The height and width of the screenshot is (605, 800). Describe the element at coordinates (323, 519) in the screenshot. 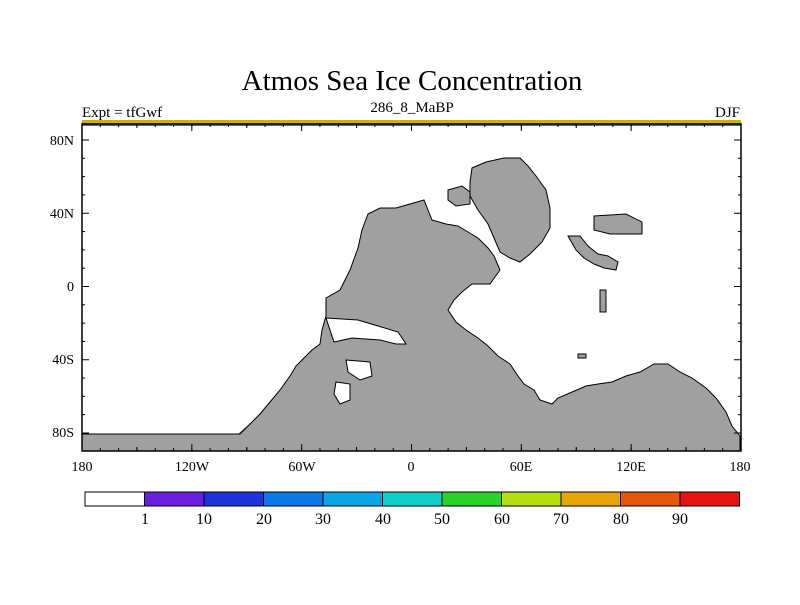

I see `colorbar-label-30: 30` at that location.